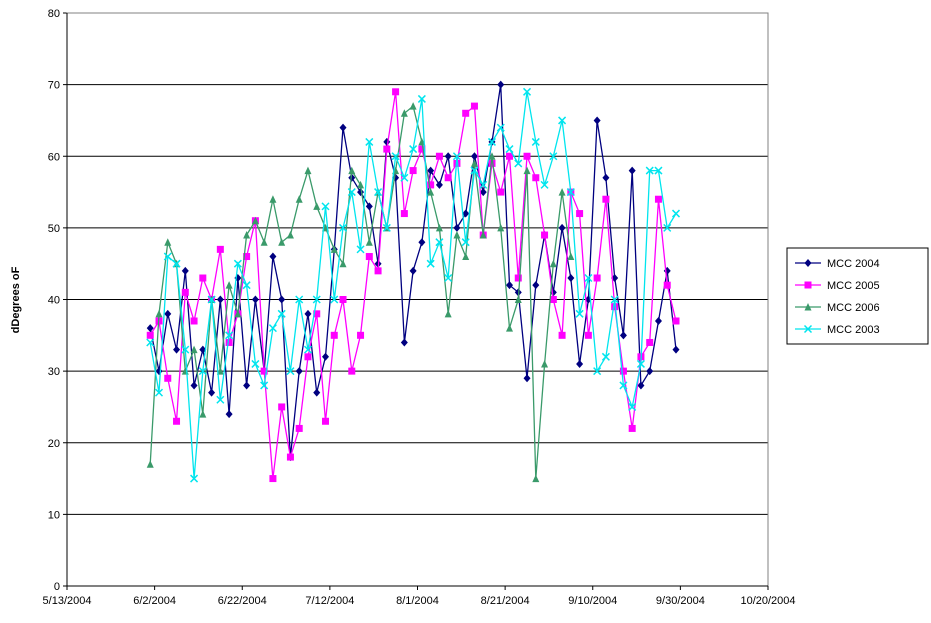  Describe the element at coordinates (417, 601) in the screenshot. I see `x-tick-label: 8/1/2004` at that location.